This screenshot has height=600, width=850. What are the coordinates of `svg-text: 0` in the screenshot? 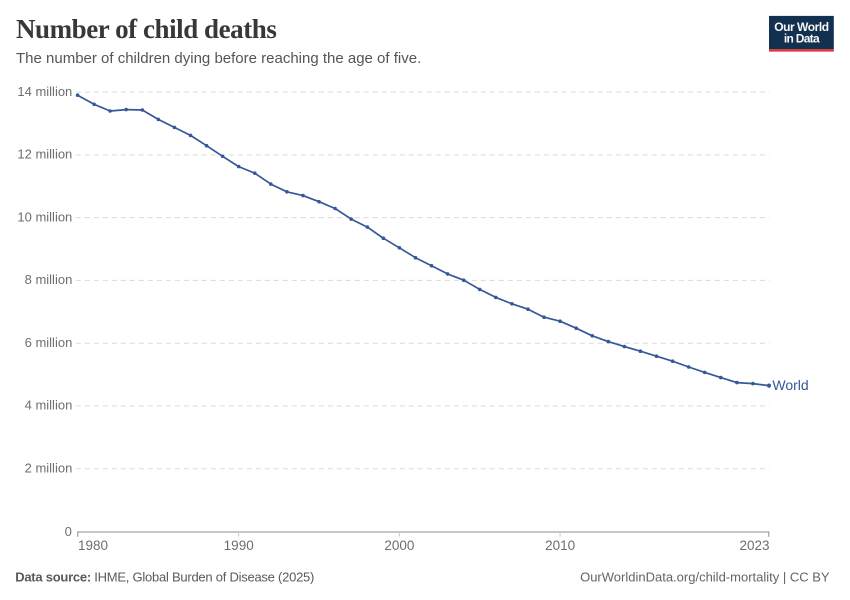 It's located at (68, 531).